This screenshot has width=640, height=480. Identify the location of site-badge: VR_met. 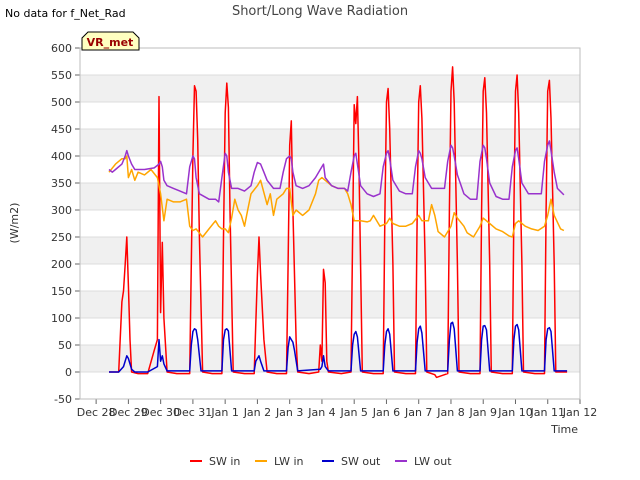
(110, 41).